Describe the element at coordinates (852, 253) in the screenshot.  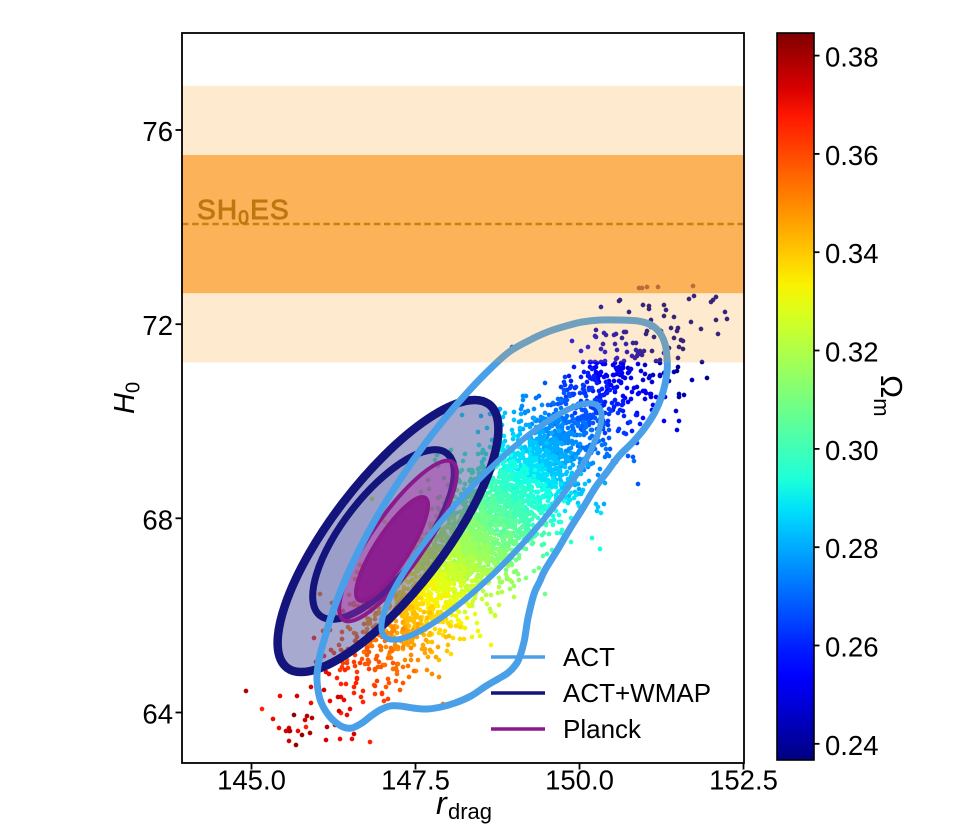
I see `svg-text: 0.34` at that location.